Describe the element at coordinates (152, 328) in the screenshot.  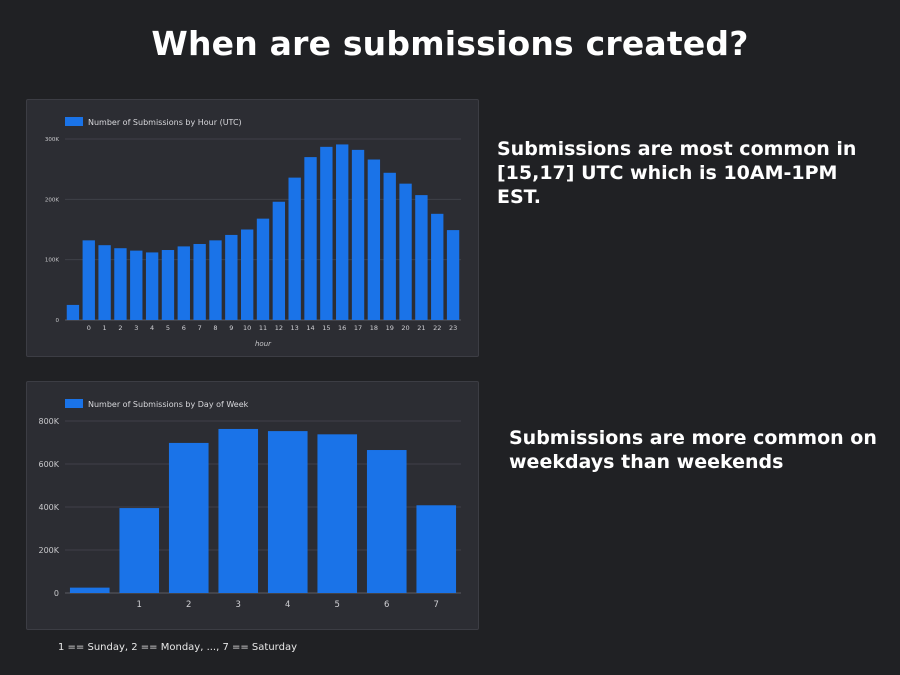
I see `hour-x-tick-label: 4` at that location.